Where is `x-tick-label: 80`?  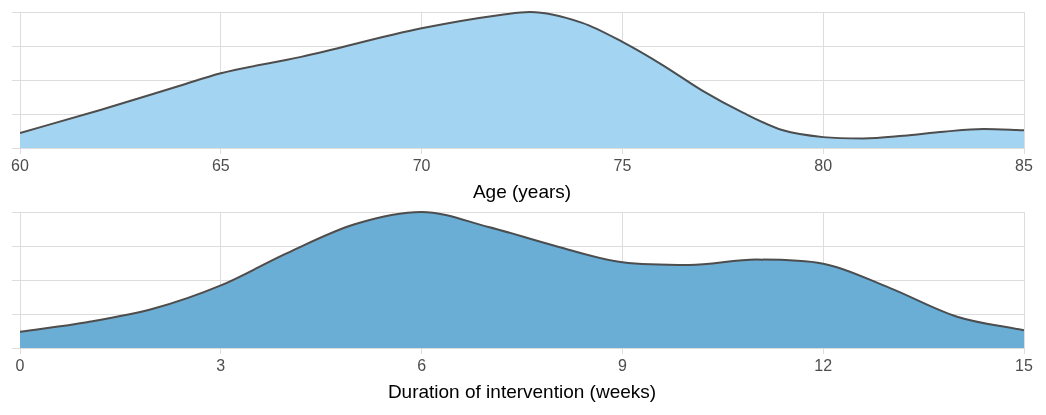 x-tick-label: 80 is located at coordinates (823, 166).